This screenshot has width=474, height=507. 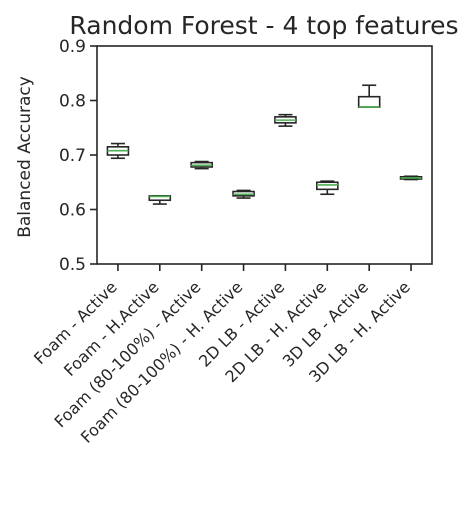 I want to click on y-tick-label: 0.6, so click(x=72, y=211).